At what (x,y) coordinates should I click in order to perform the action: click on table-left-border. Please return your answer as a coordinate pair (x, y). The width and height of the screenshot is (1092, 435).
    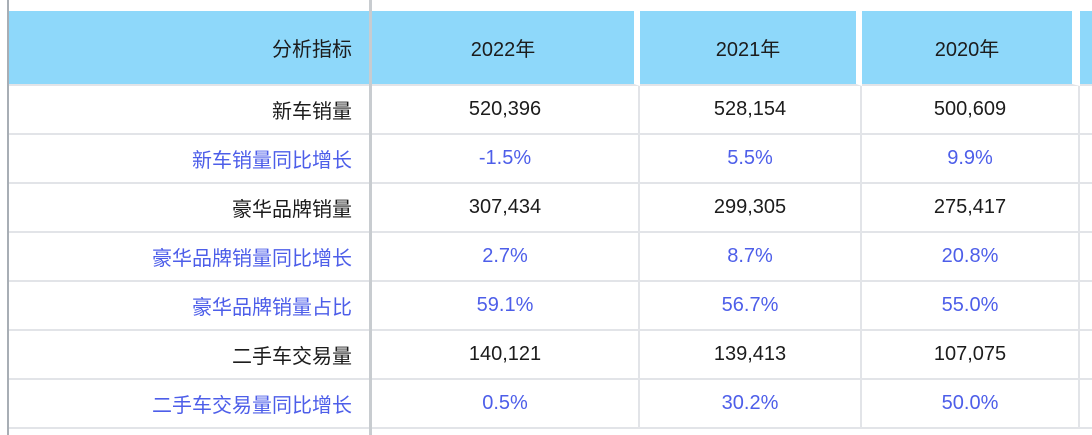
    Looking at the image, I should click on (8, 217).